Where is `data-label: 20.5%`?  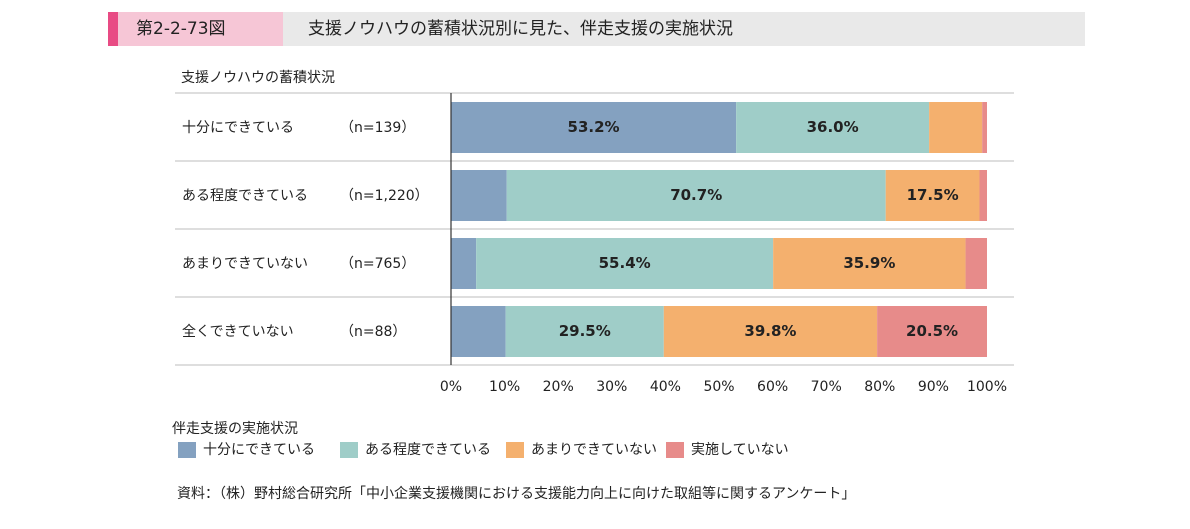 data-label: 20.5% is located at coordinates (932, 331).